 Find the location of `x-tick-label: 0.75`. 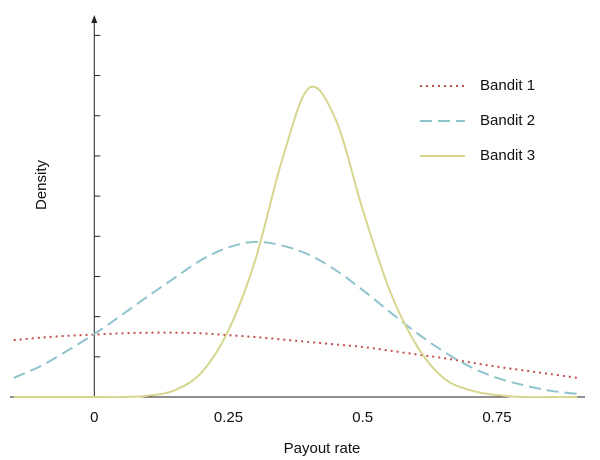

x-tick-label: 0.75 is located at coordinates (496, 417).